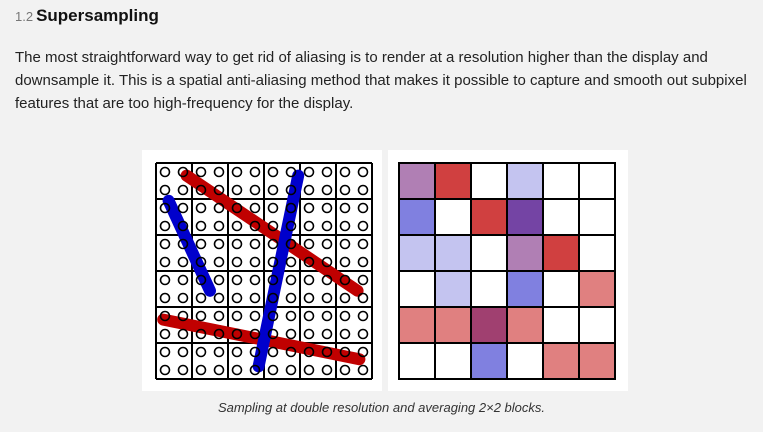  What do you see at coordinates (87, 16) in the screenshot?
I see `section-heading: 1.2 Supersampling` at bounding box center [87, 16].